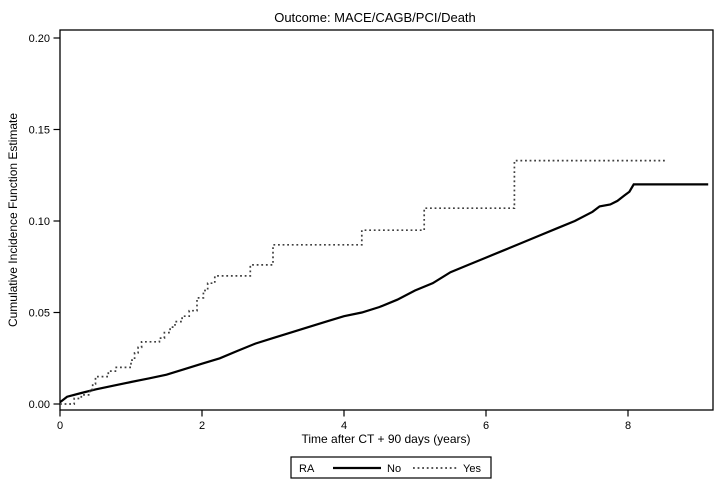  I want to click on legend-box, so click(391, 467).